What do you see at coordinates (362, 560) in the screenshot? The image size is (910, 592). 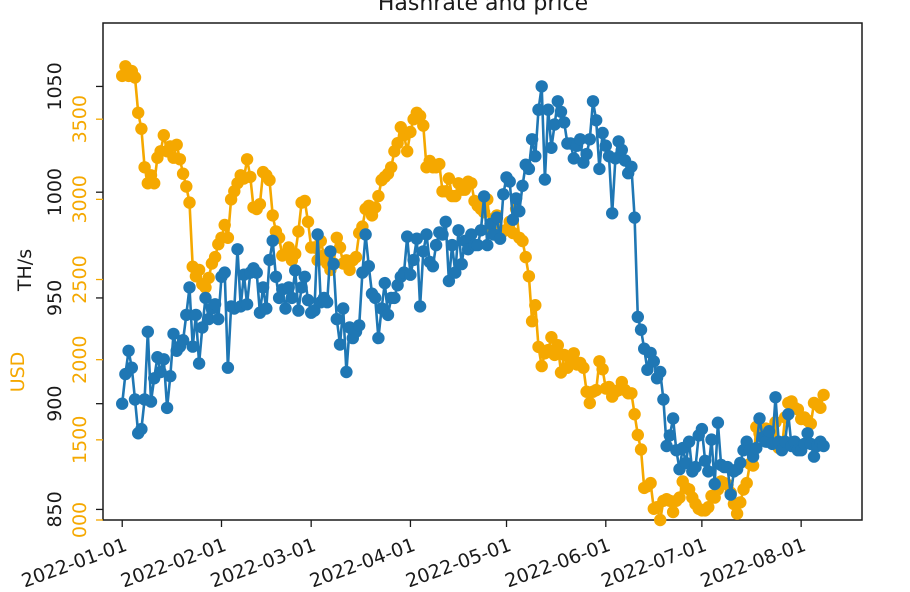 I see `x-tick-label-3: 2022-04-01` at bounding box center [362, 560].